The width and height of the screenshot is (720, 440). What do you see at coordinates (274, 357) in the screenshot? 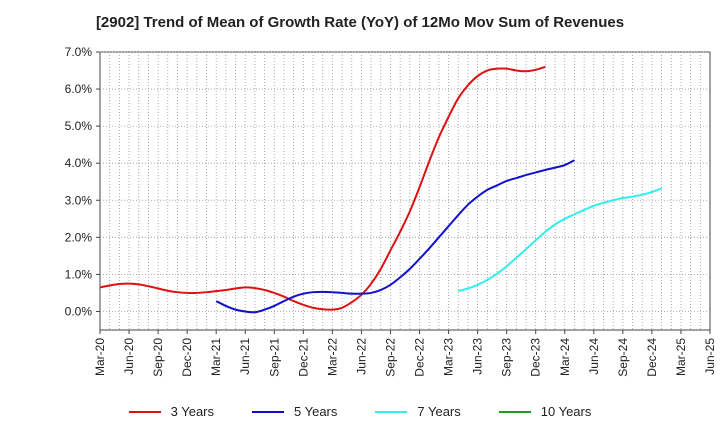
I see `x-tick-label: Sep-21` at bounding box center [274, 357].